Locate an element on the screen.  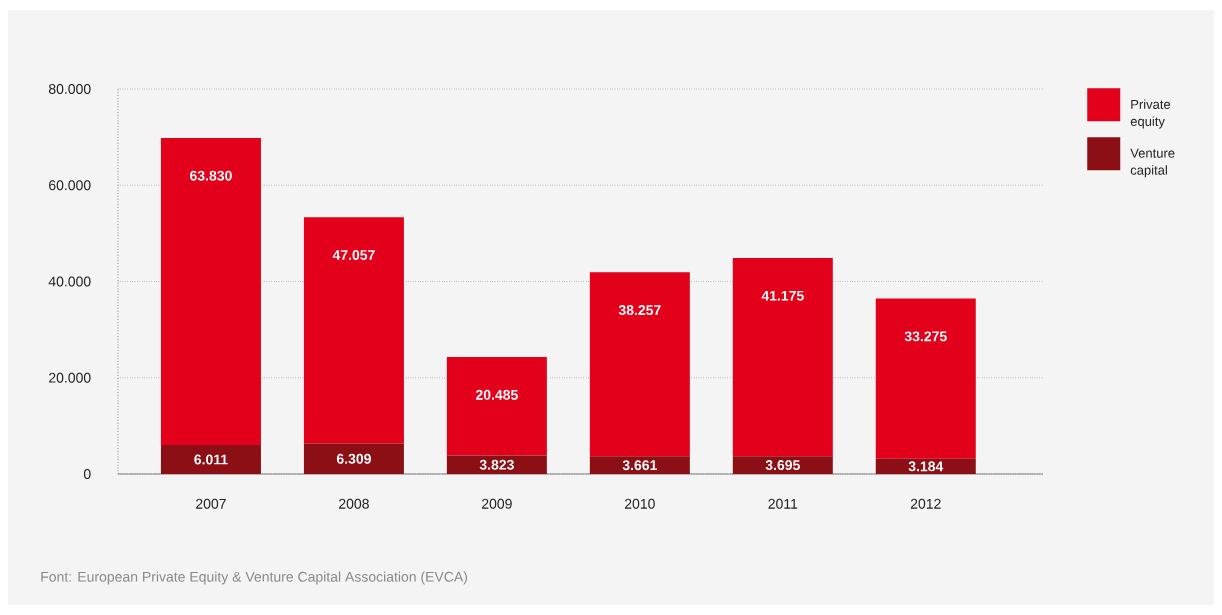
data-label: 3.184 is located at coordinates (926, 466).